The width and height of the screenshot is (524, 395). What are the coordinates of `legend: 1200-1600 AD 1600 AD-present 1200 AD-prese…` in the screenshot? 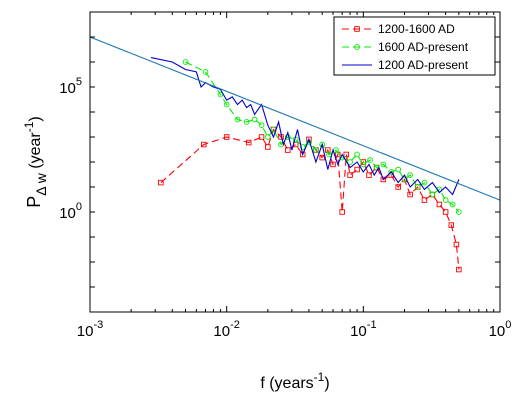 It's located at (414, 46).